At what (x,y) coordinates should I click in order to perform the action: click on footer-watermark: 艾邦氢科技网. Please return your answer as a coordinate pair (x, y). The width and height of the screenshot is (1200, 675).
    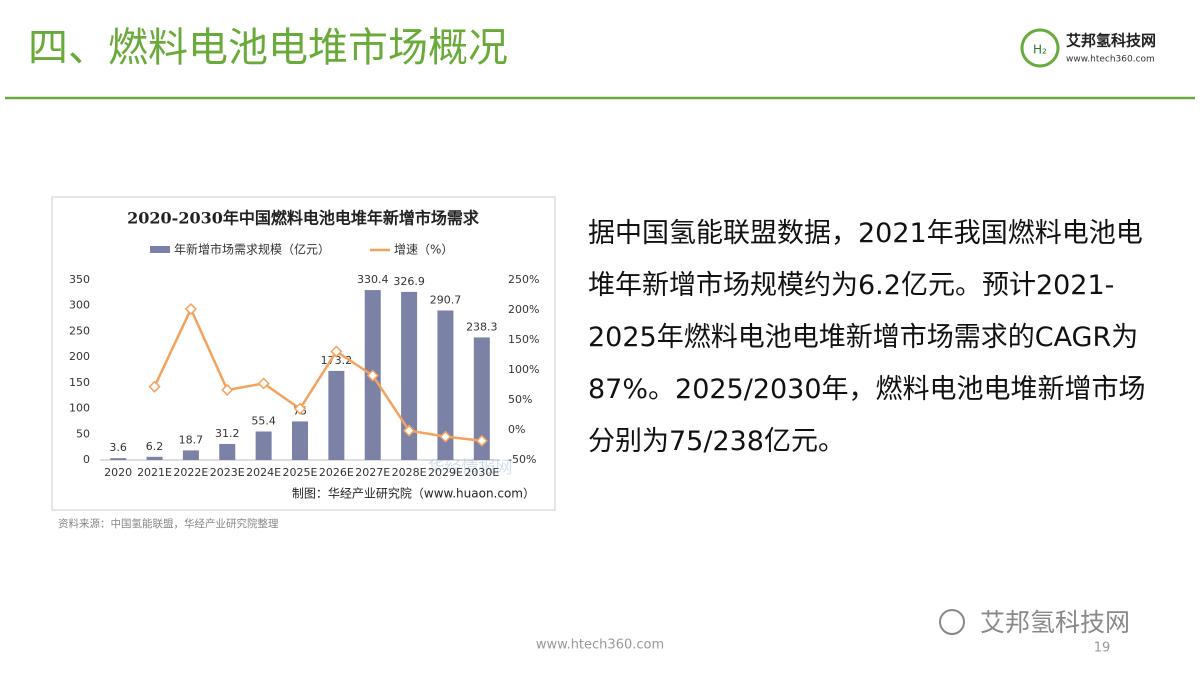
    Looking at the image, I should click on (1055, 622).